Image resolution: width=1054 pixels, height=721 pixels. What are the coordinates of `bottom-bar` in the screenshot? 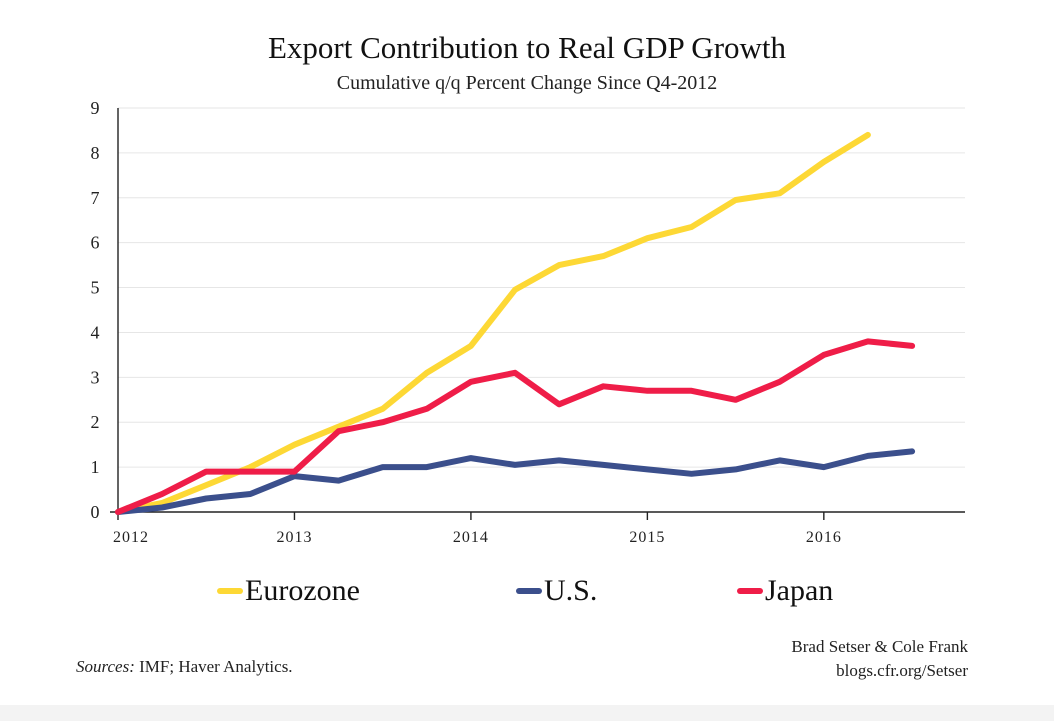 It's located at (527, 713).